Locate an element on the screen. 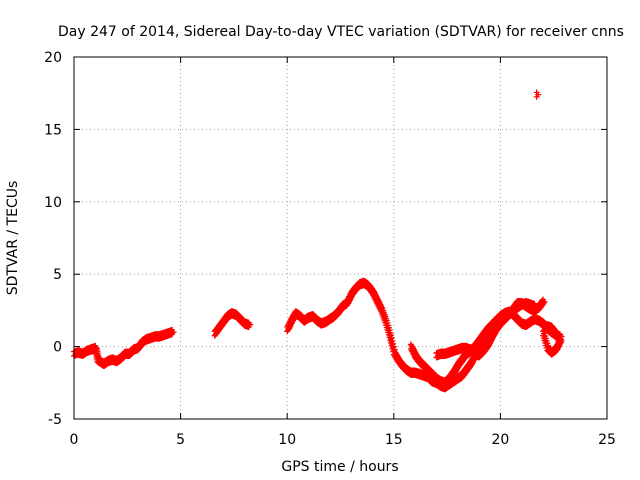  x-tick-label: 15 is located at coordinates (394, 440).